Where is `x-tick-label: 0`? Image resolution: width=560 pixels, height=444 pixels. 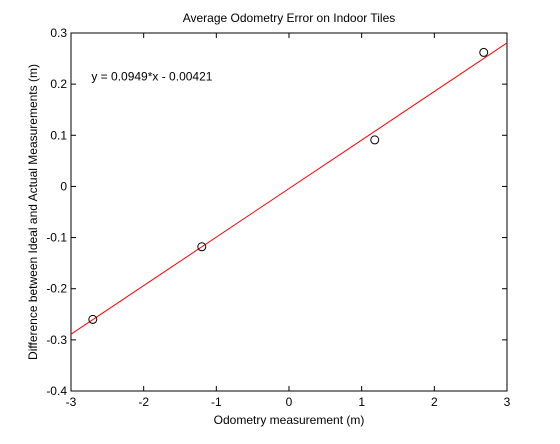
x-tick-label: 0 is located at coordinates (289, 402).